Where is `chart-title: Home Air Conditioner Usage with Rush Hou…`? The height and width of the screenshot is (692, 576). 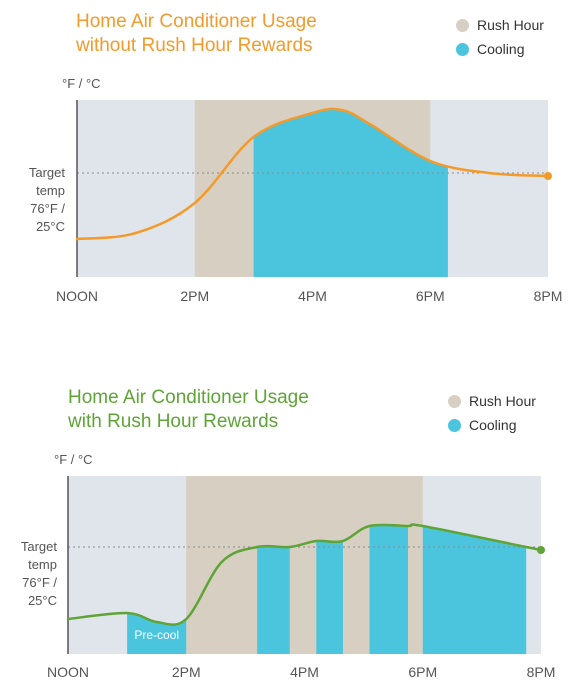
chart-title: Home Air Conditioner Usage with Rush Hou… is located at coordinates (188, 410).